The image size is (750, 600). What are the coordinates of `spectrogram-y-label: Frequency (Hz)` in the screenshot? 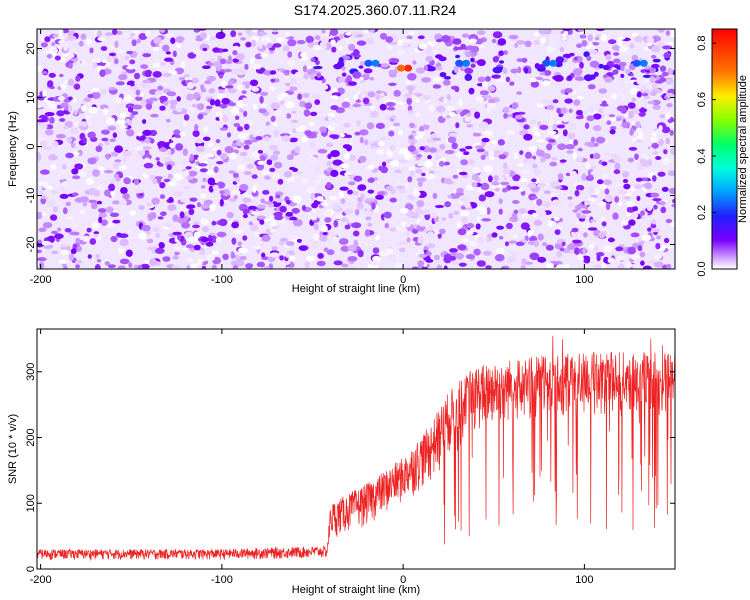 It's located at (13, 149).